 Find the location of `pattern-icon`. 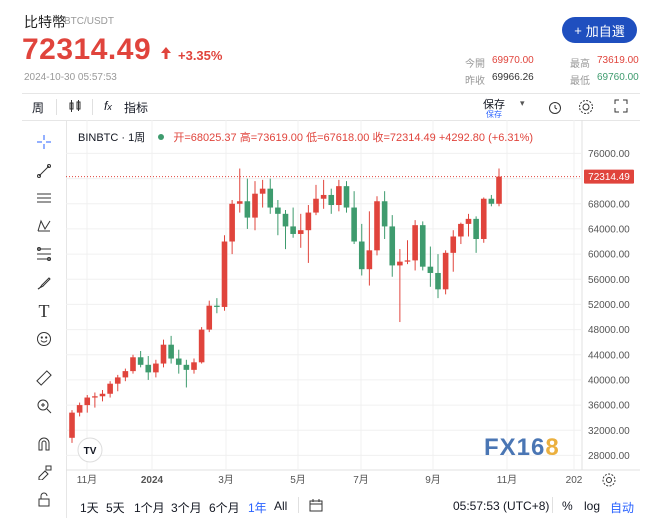

pattern-icon is located at coordinates (44, 226).